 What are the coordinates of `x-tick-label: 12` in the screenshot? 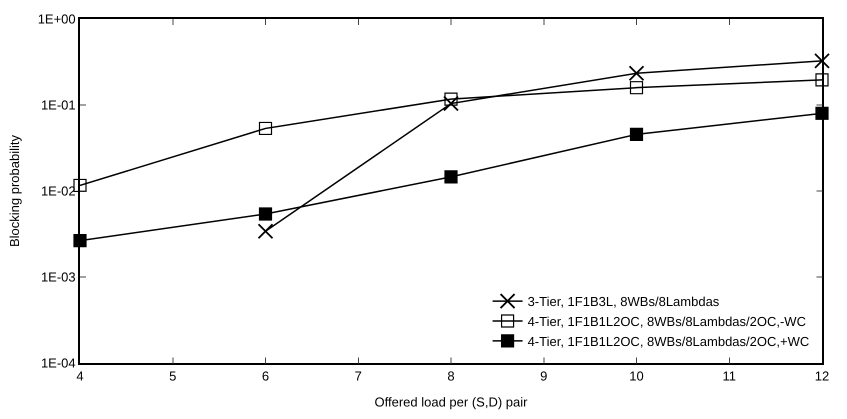 It's located at (822, 376).